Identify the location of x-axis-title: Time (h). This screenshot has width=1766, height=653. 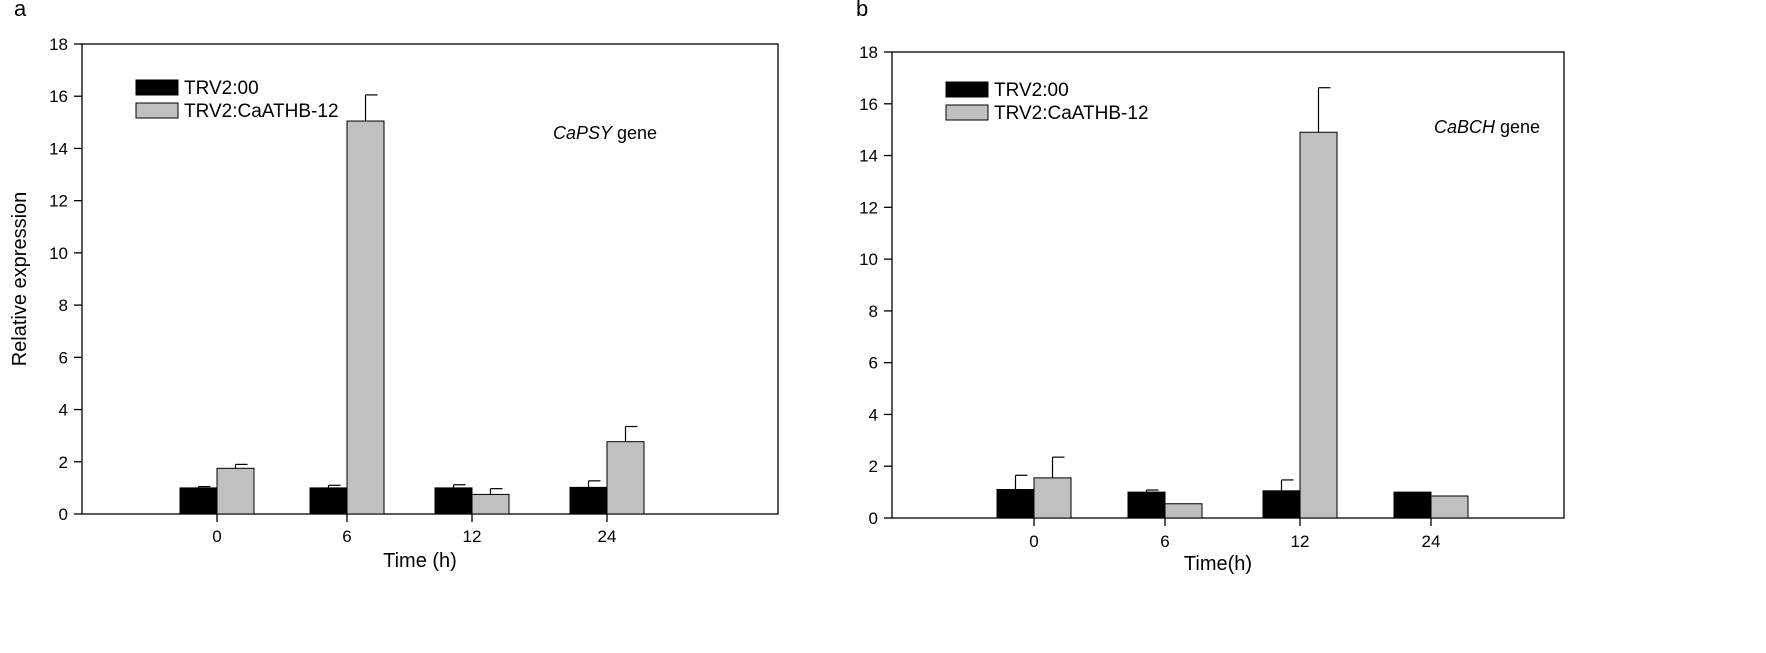
(420, 561).